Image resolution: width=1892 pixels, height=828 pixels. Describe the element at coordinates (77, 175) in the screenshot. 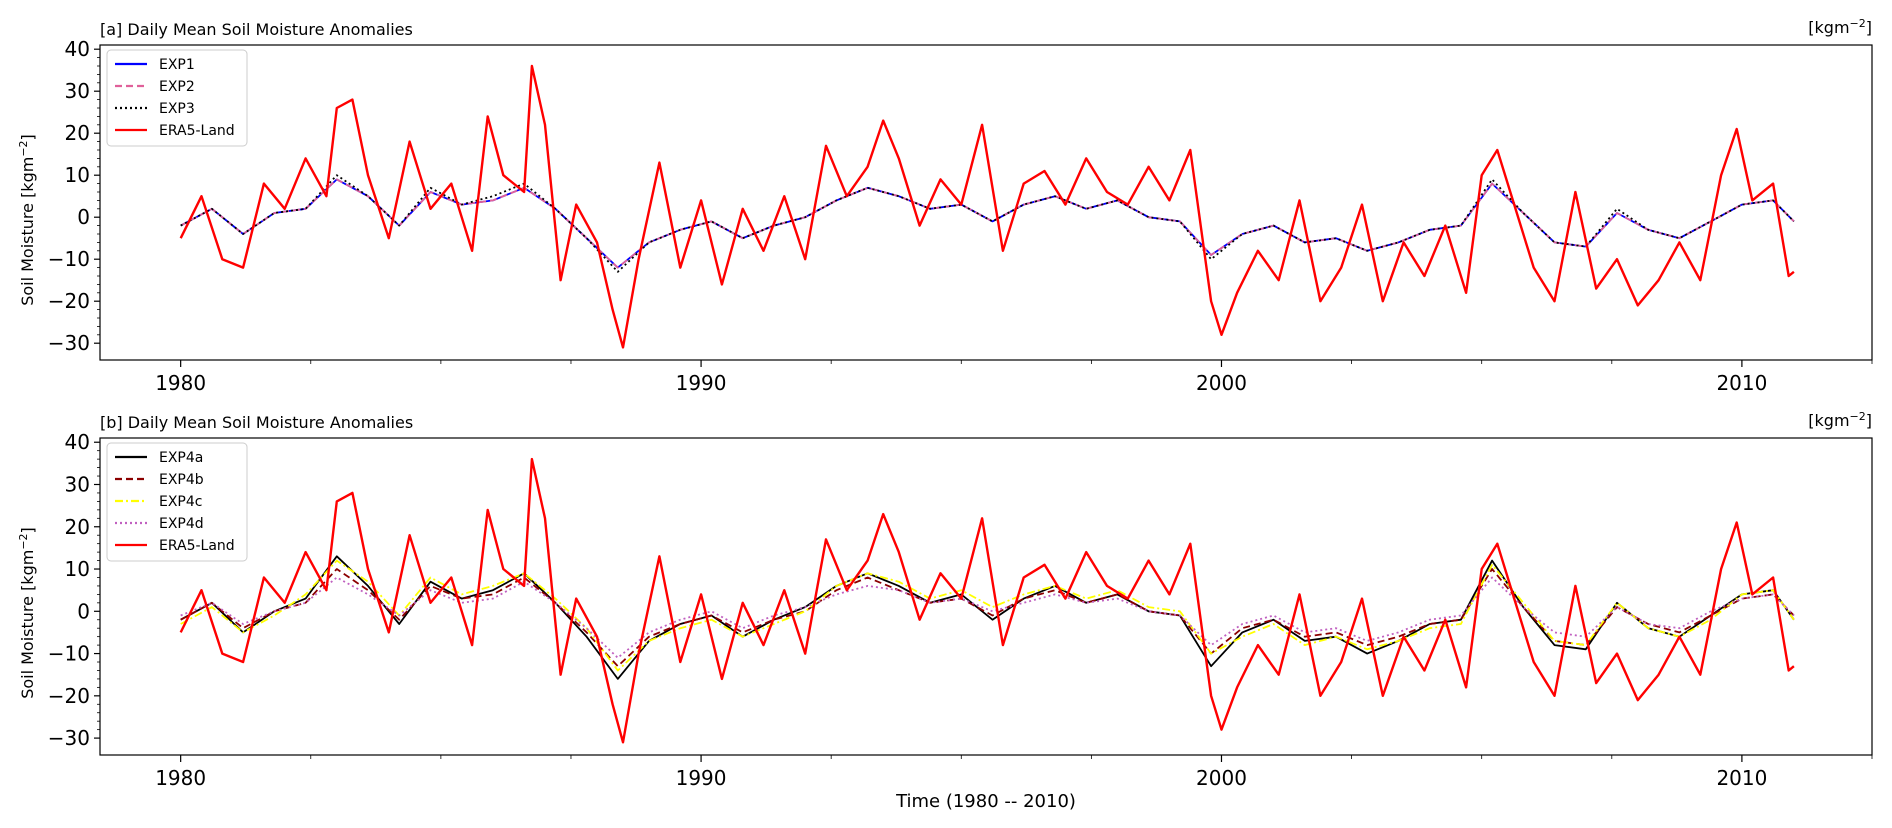

I see `panel-a-y-tick-label: 10` at that location.